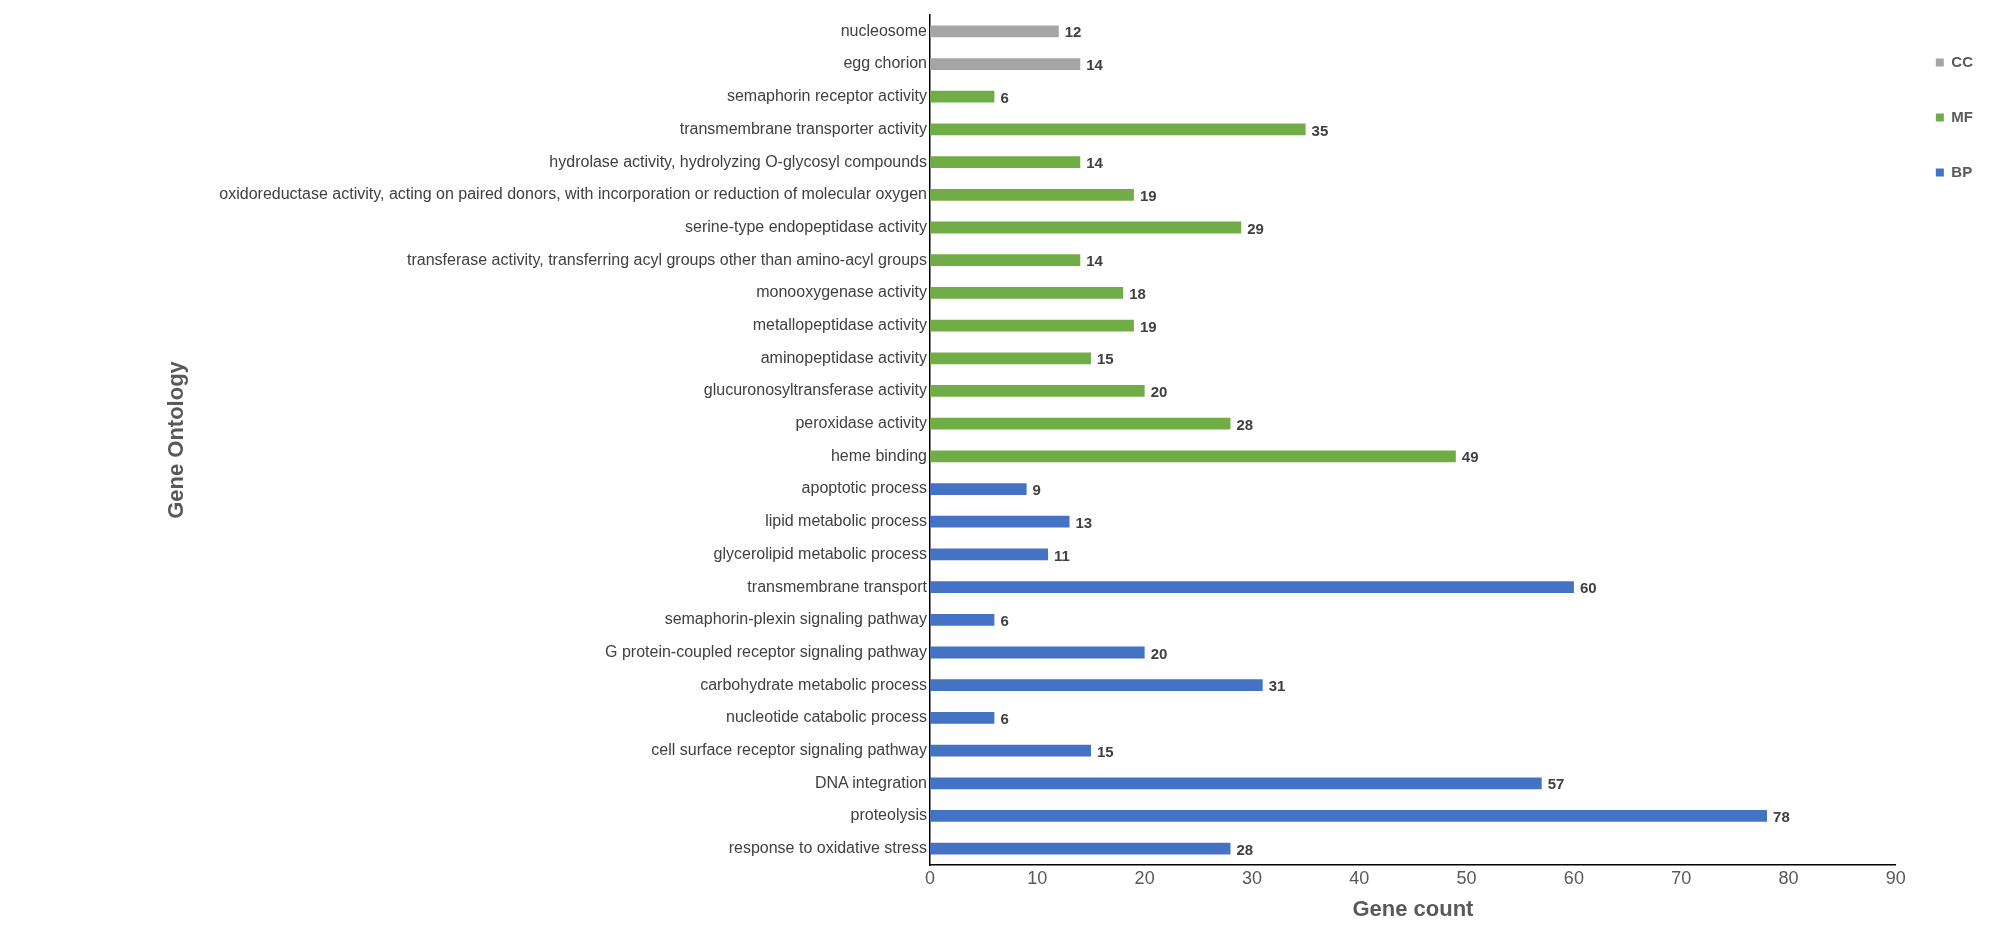  Describe the element at coordinates (1573, 877) in the screenshot. I see `x-tick-label: 60` at that location.